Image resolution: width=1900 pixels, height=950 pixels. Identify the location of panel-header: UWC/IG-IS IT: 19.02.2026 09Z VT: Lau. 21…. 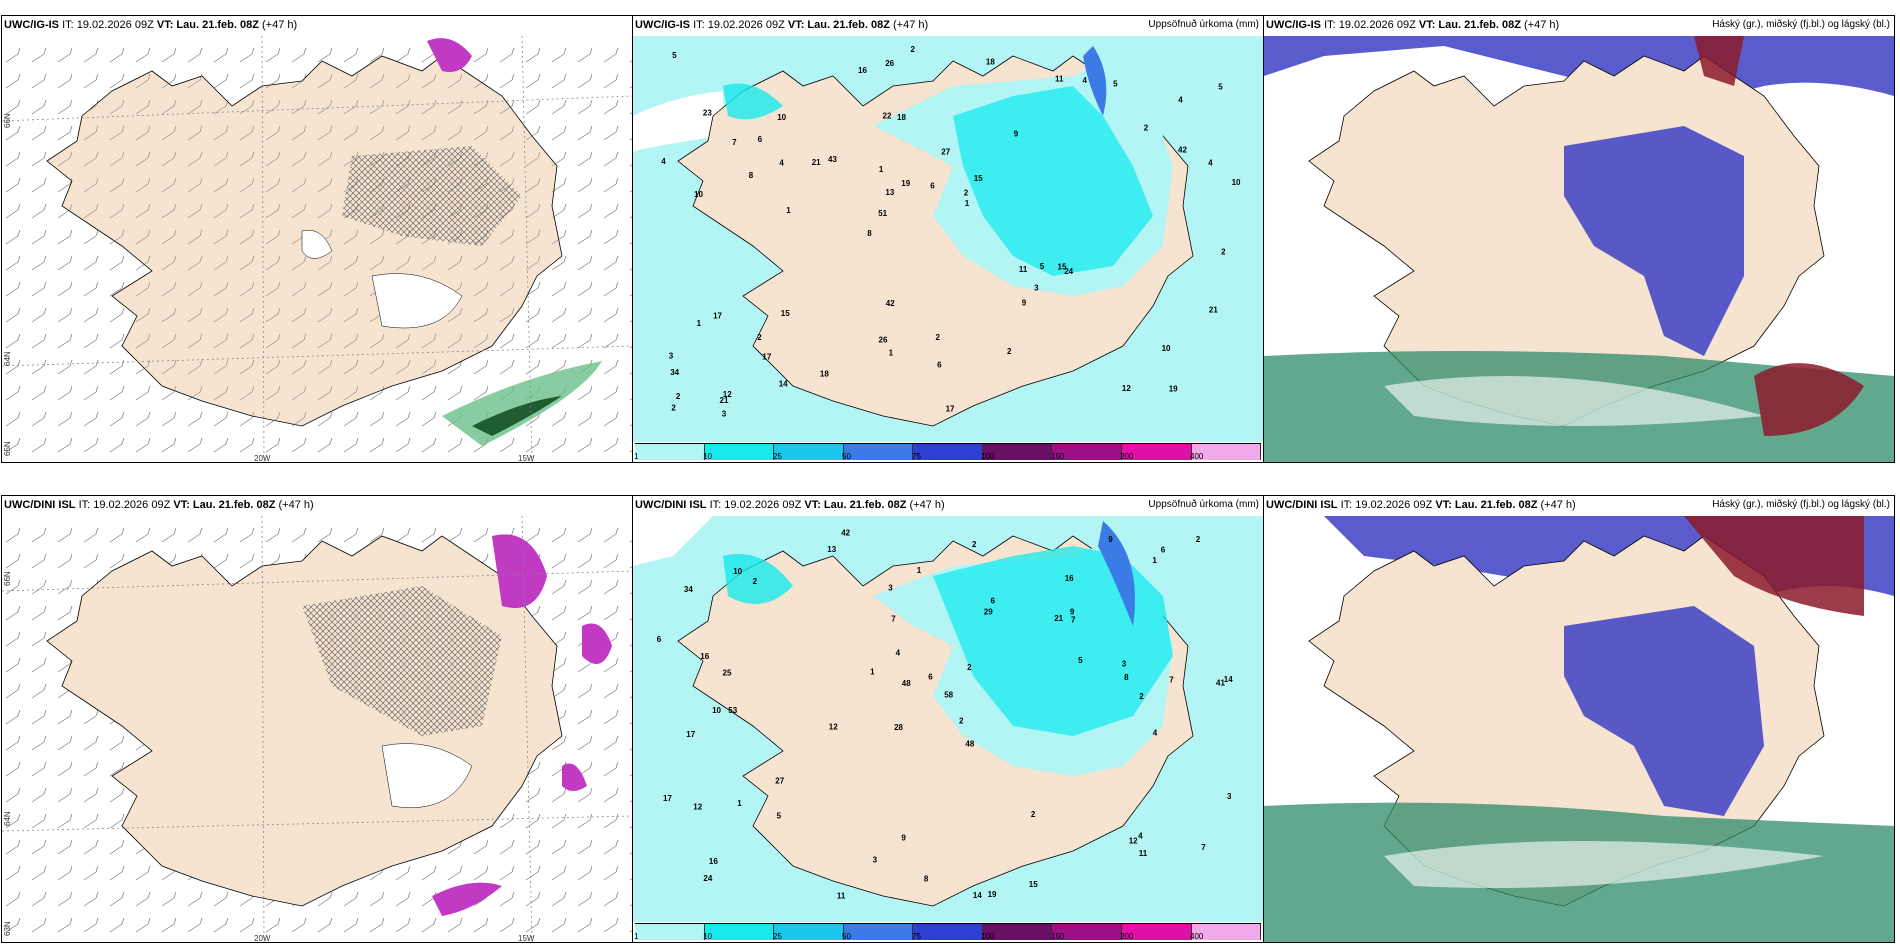
(150, 25).